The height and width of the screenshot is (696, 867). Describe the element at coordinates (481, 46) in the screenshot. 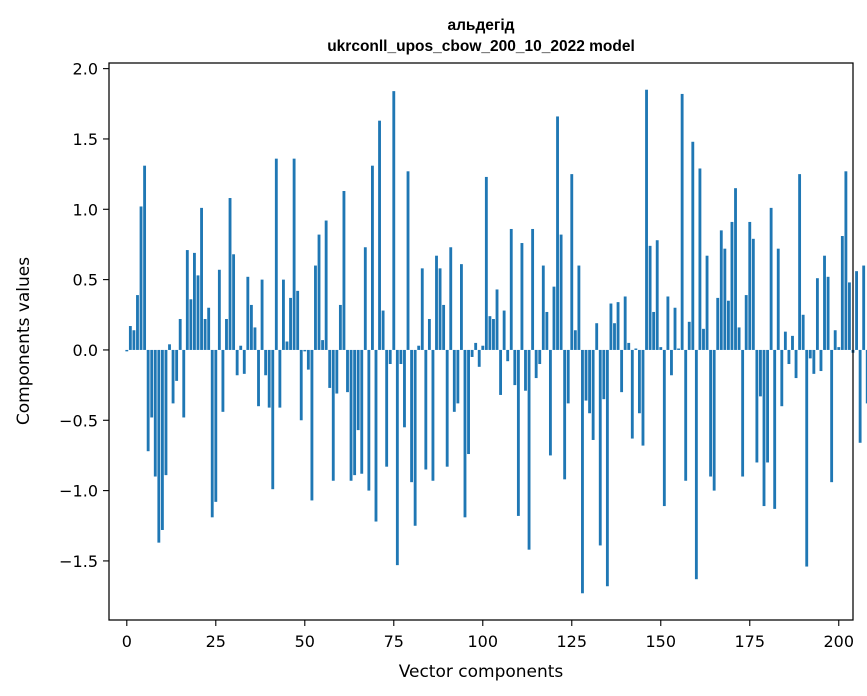

I see `chart-title-line2: ukrconll_upos_cbow_200_10_2022 model` at that location.